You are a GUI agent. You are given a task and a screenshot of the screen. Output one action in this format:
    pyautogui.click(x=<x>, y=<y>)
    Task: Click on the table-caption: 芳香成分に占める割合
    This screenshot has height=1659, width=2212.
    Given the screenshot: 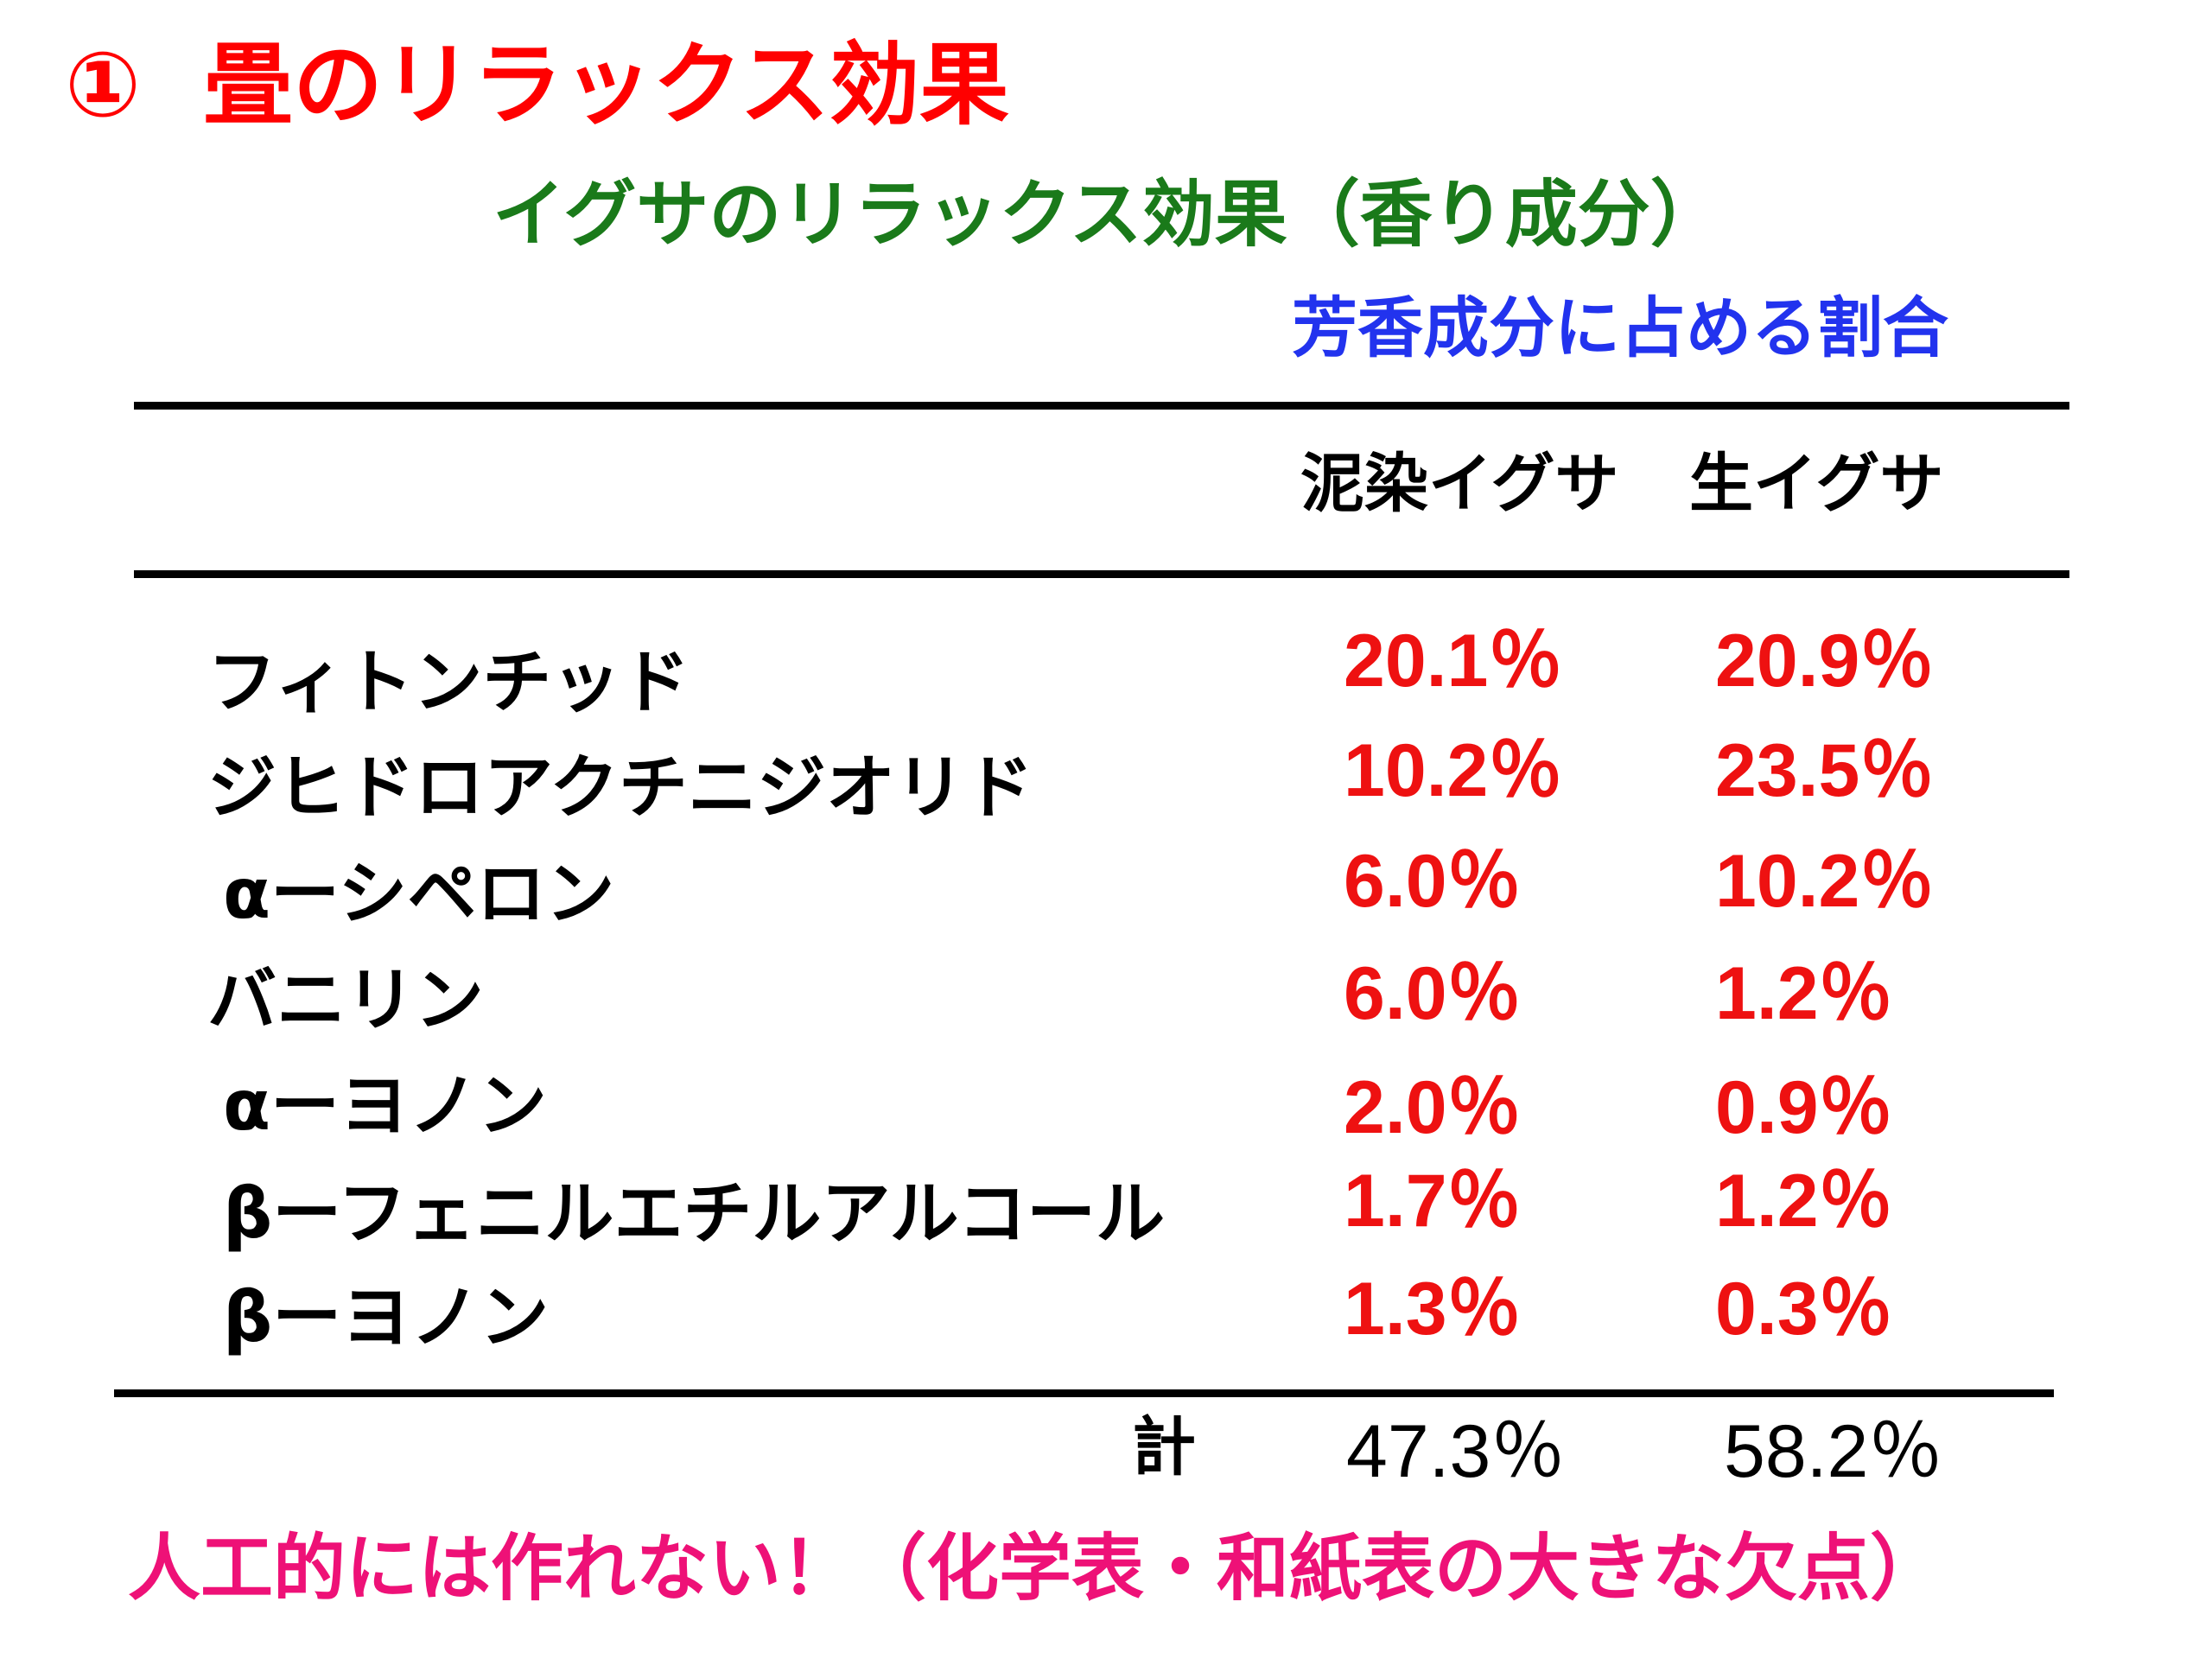 What is the action you would take?
    pyautogui.click(x=1620, y=327)
    